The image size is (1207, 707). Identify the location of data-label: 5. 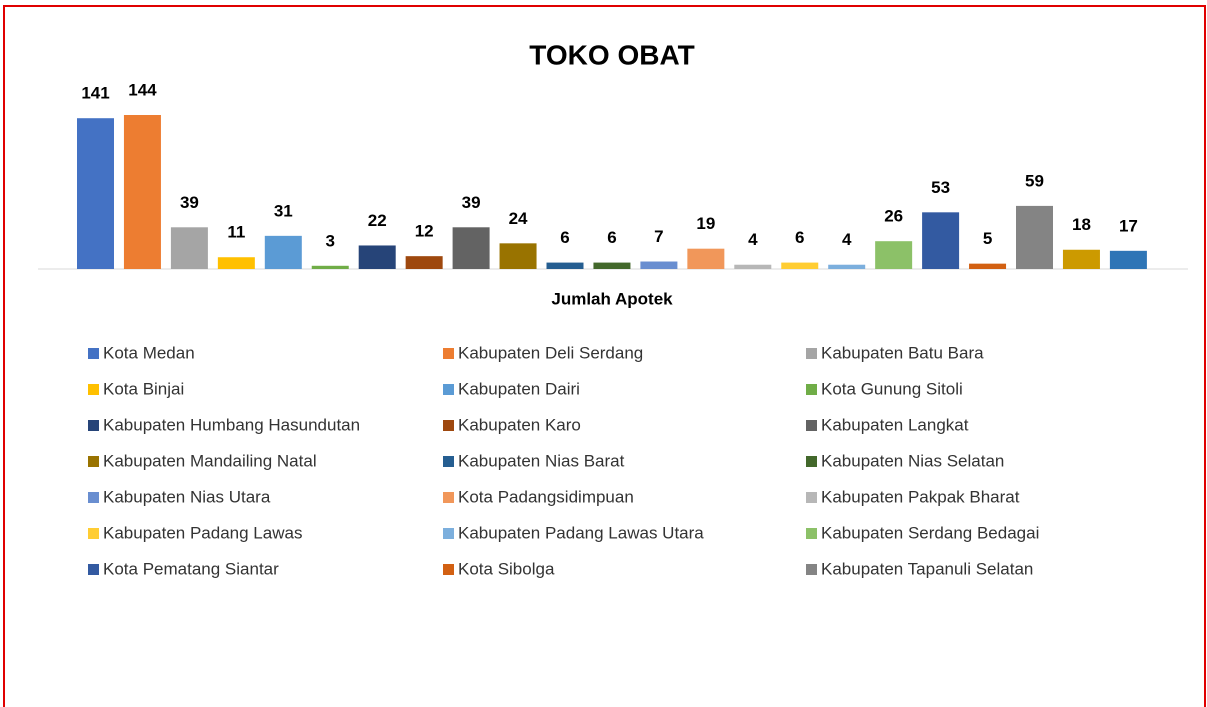
(987, 238).